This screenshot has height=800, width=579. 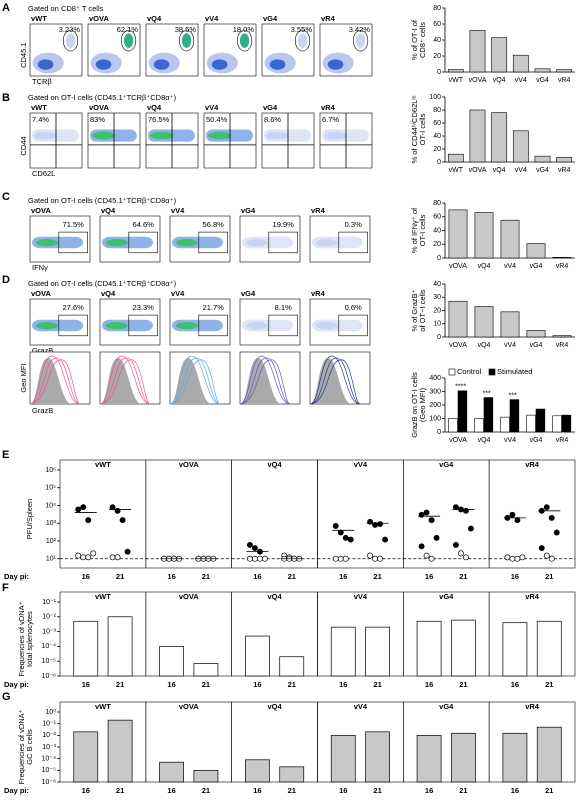 I want to click on x-axis-label: CD62L, so click(x=43, y=173).